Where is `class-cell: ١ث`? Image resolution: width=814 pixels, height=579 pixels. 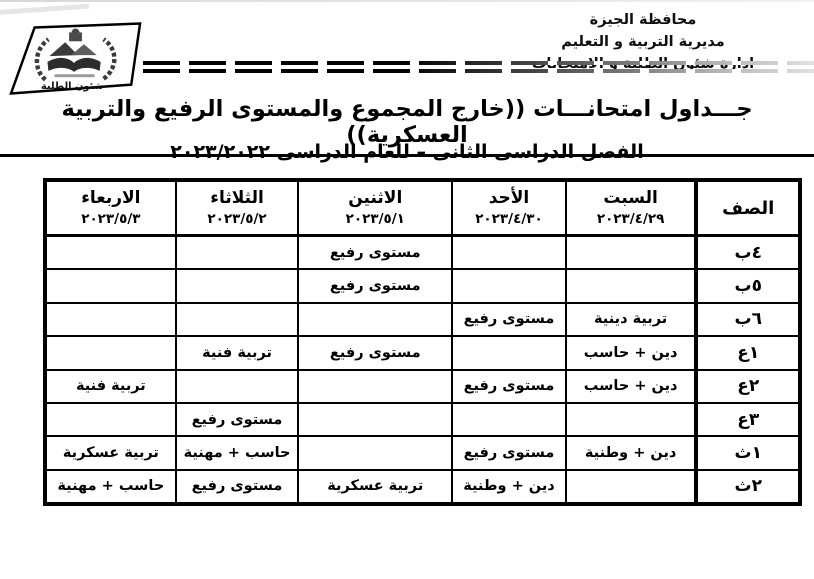 class-cell: ١ث is located at coordinates (747, 453).